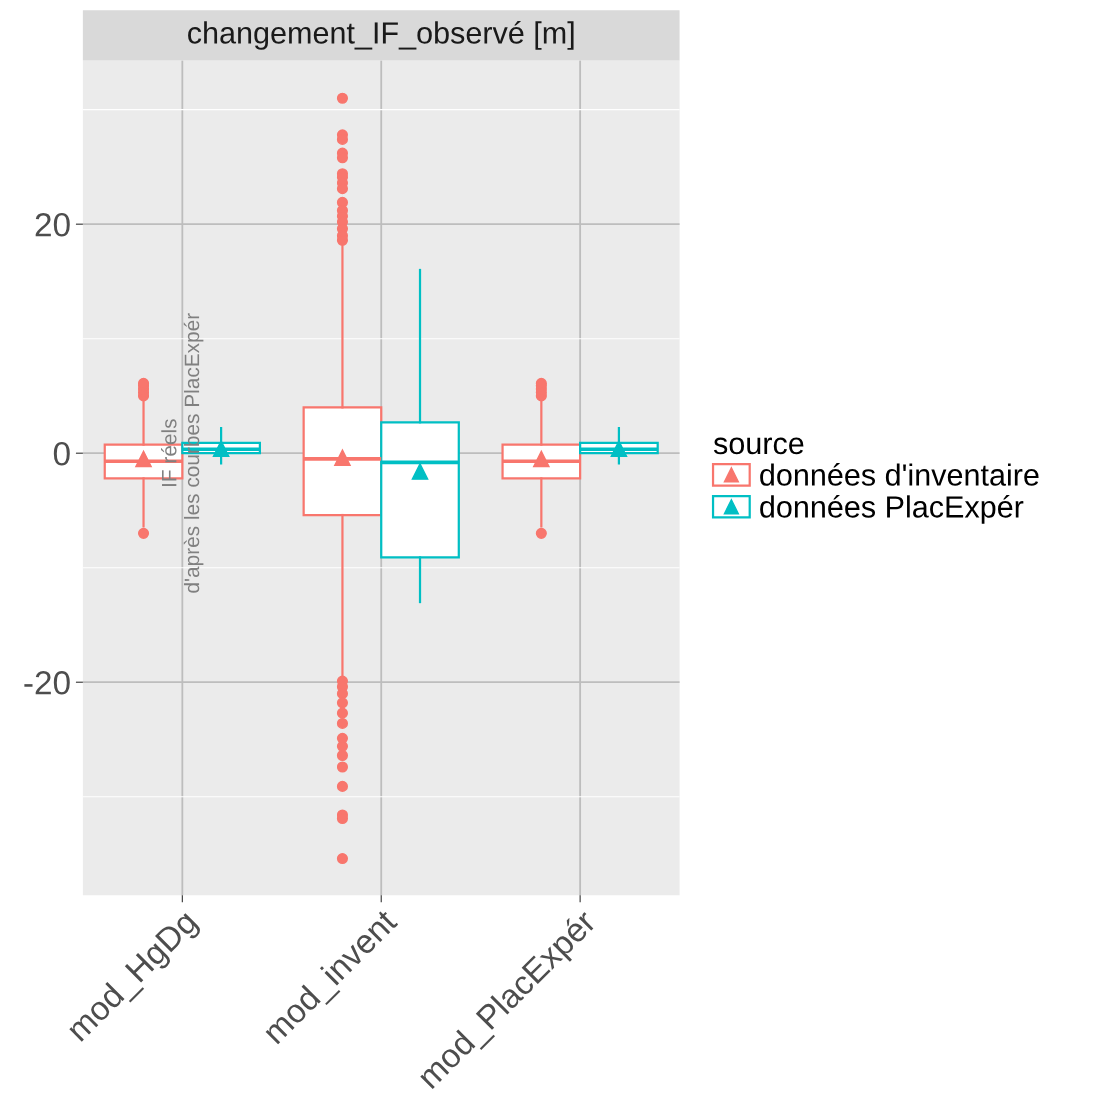  What do you see at coordinates (47, 683) in the screenshot?
I see `y-tick-label: -20` at bounding box center [47, 683].